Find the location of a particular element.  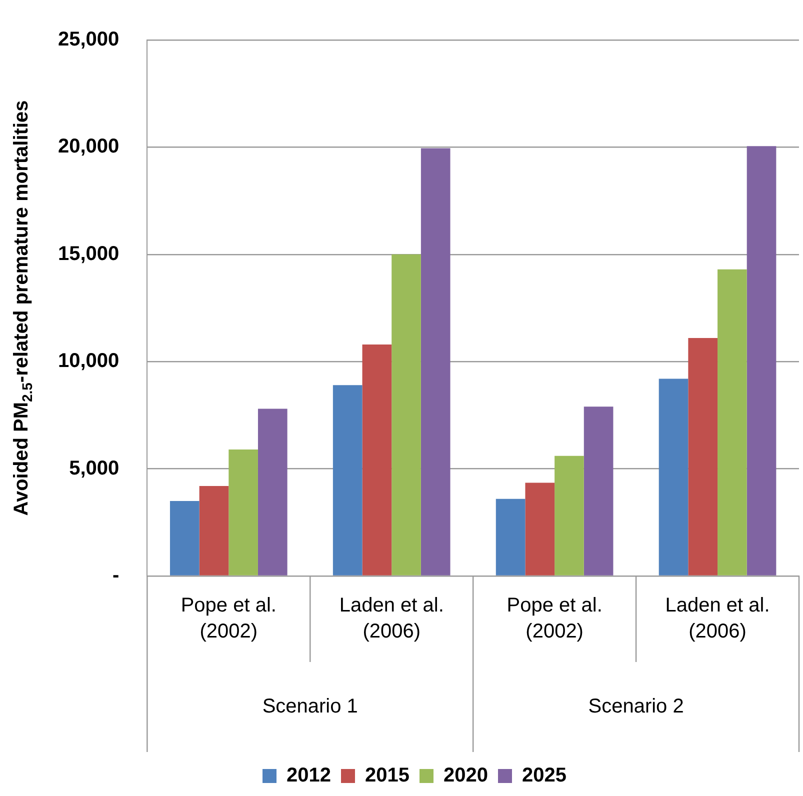

legend-label: 2012 is located at coordinates (309, 775).